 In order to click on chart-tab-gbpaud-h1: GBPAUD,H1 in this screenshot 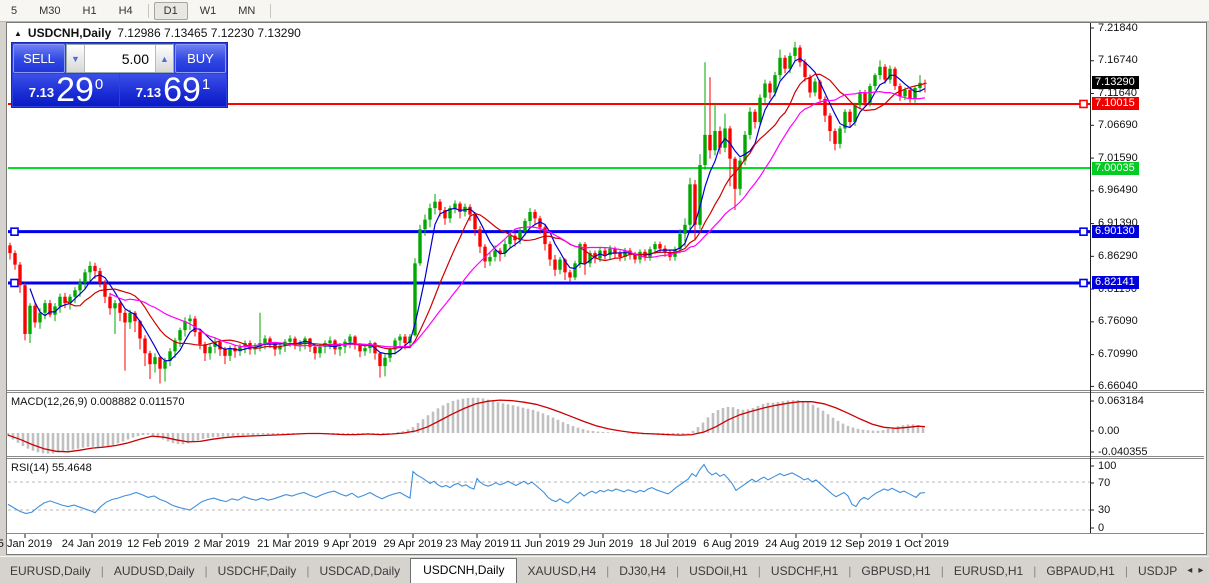, I will do `click(1080, 571)`.